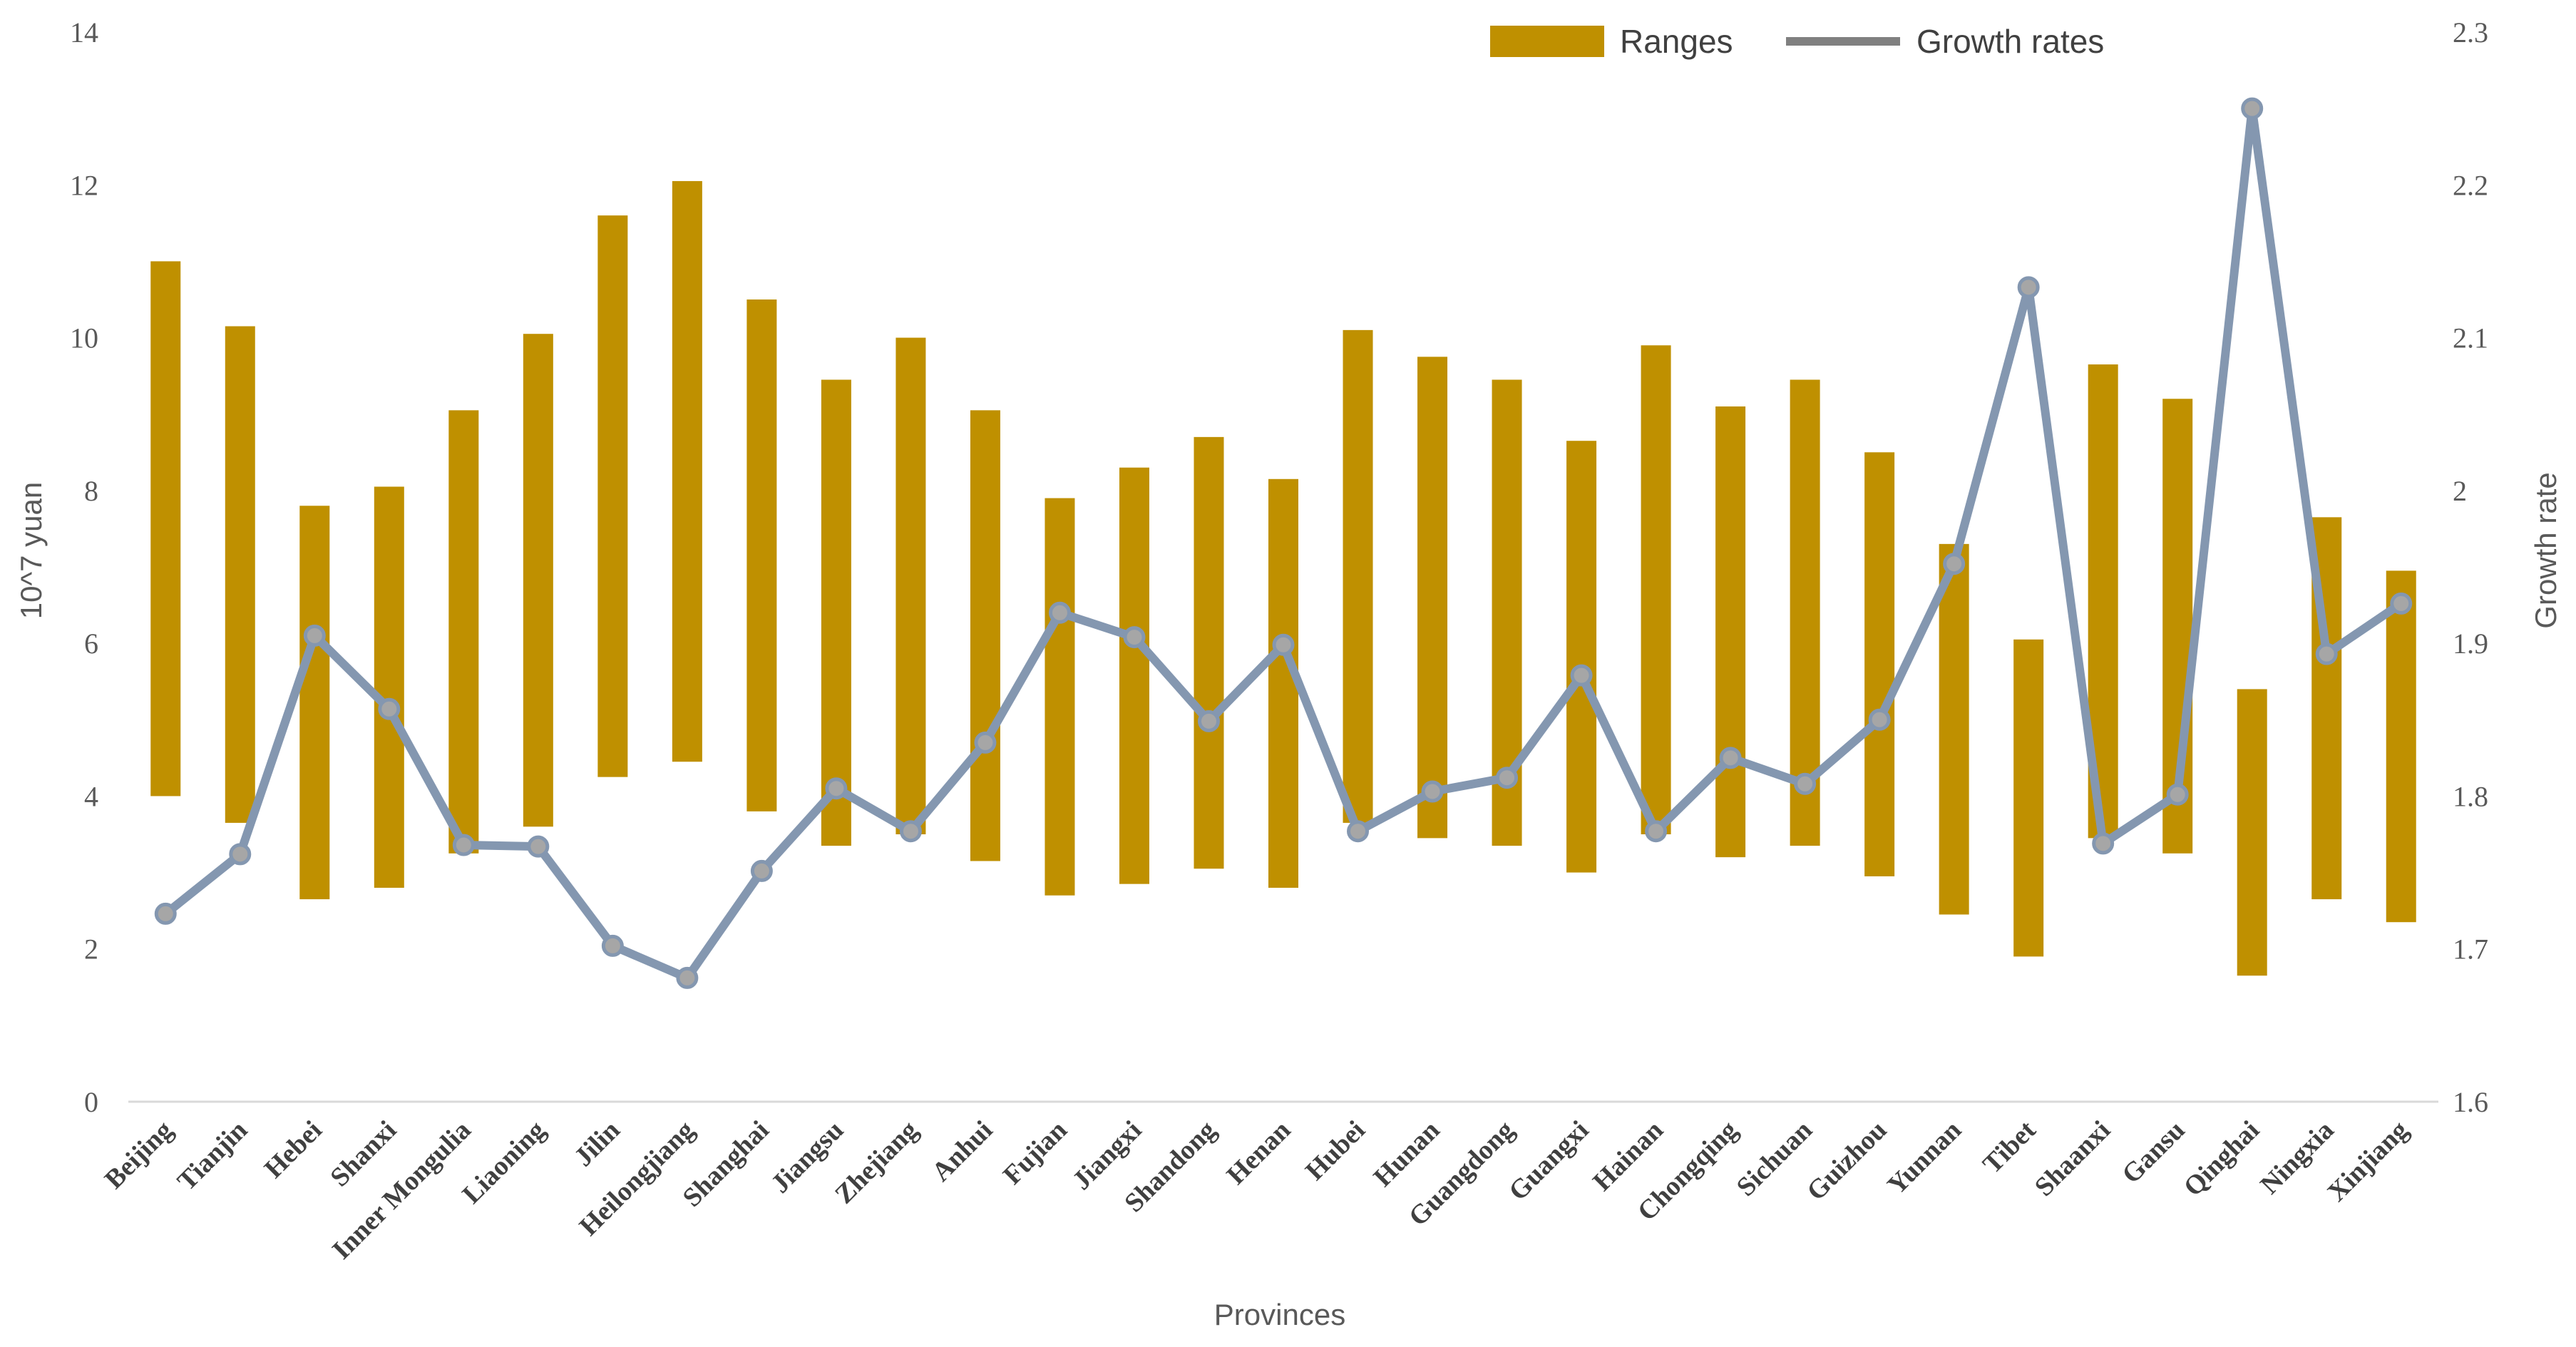  What do you see at coordinates (2470, 644) in the screenshot?
I see `right-tick-label: 1.9` at bounding box center [2470, 644].